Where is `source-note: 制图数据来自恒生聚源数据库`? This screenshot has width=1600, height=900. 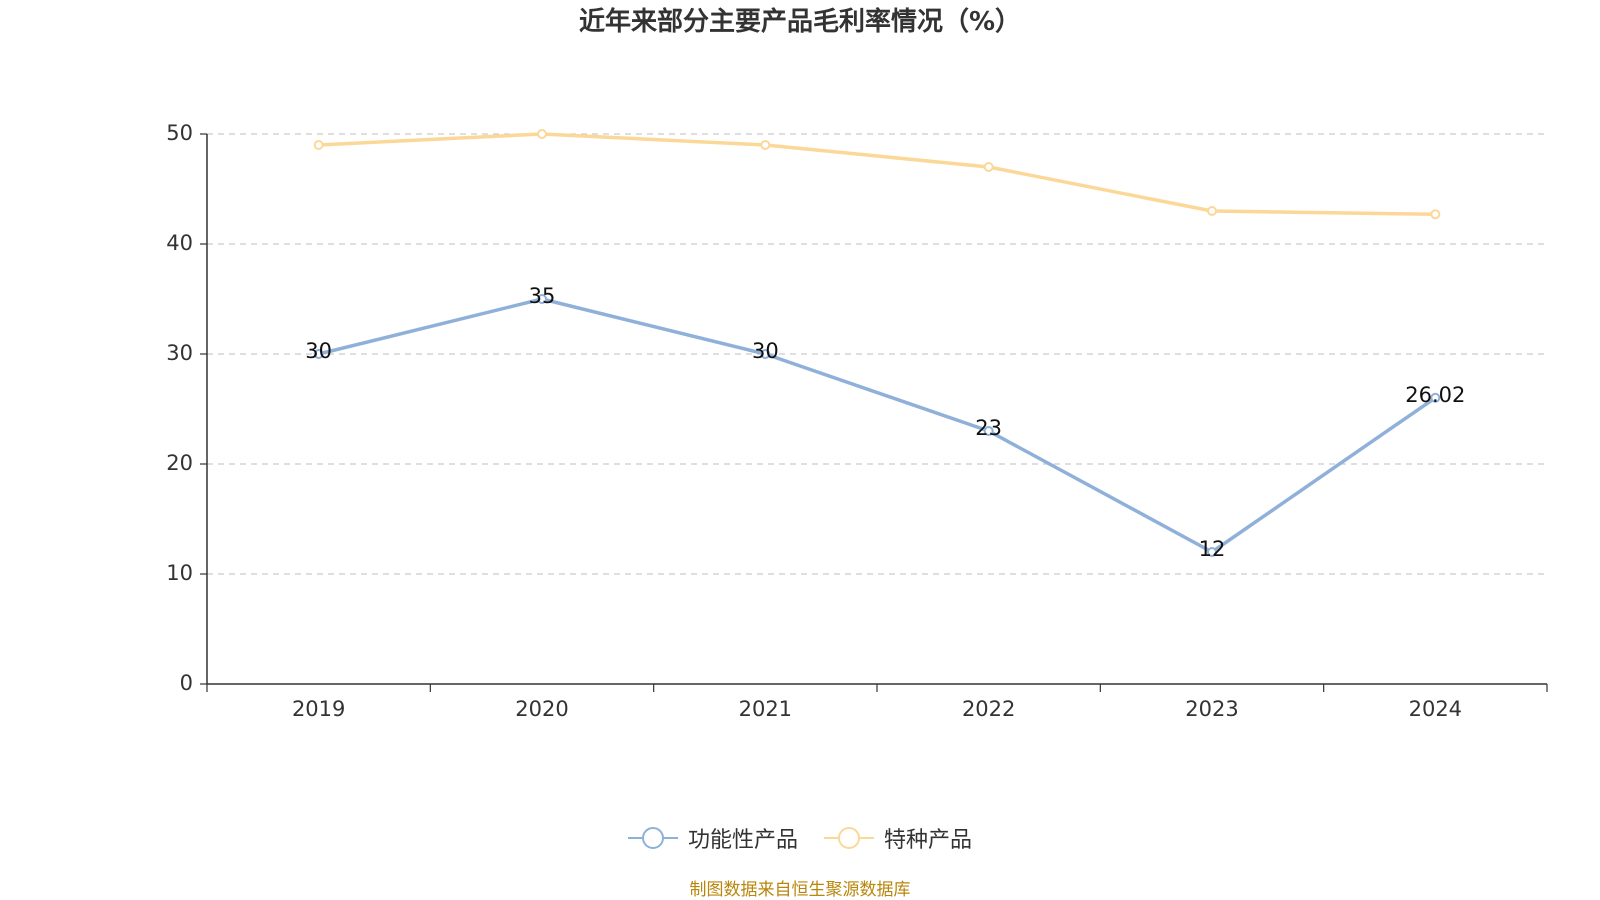 source-note: 制图数据来自恒生聚源数据库 is located at coordinates (800, 890).